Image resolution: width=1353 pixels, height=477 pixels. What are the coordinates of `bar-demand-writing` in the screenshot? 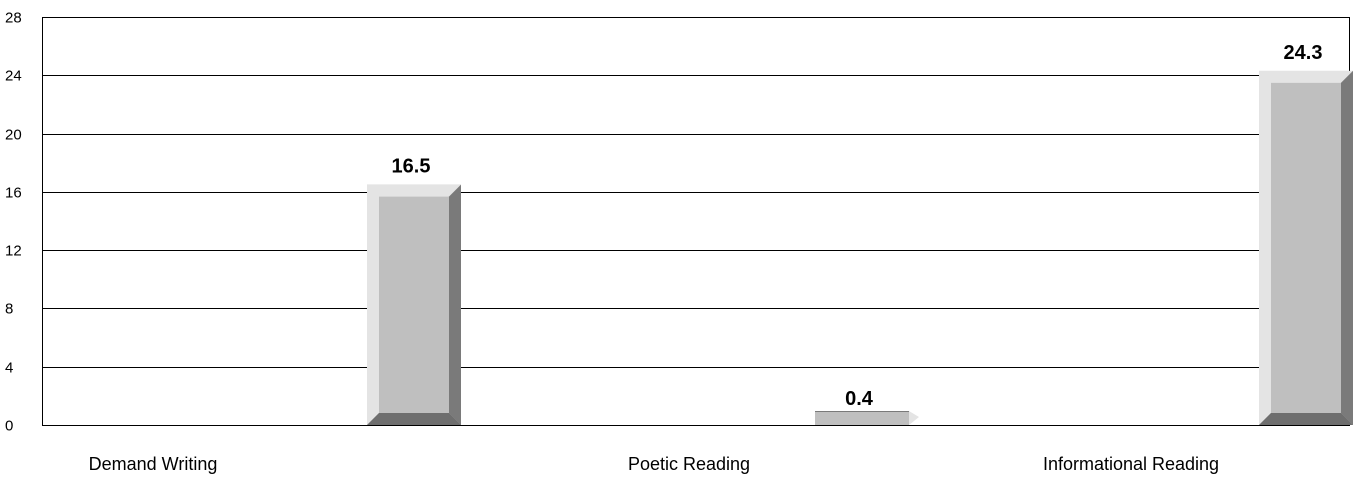 It's located at (414, 304).